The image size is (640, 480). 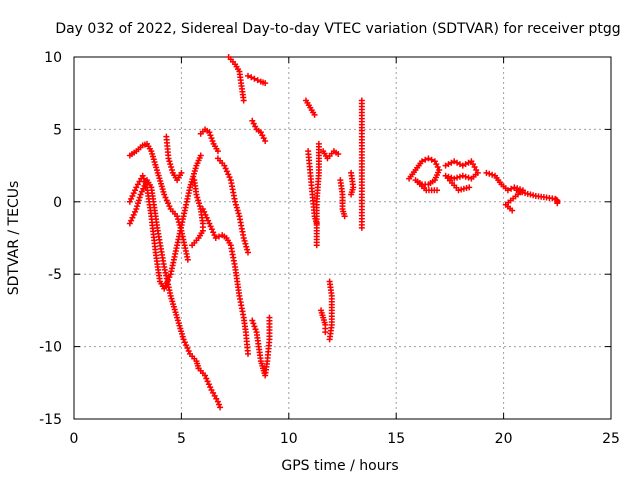 I want to click on data-point-arc-p, so click(x=316, y=245).